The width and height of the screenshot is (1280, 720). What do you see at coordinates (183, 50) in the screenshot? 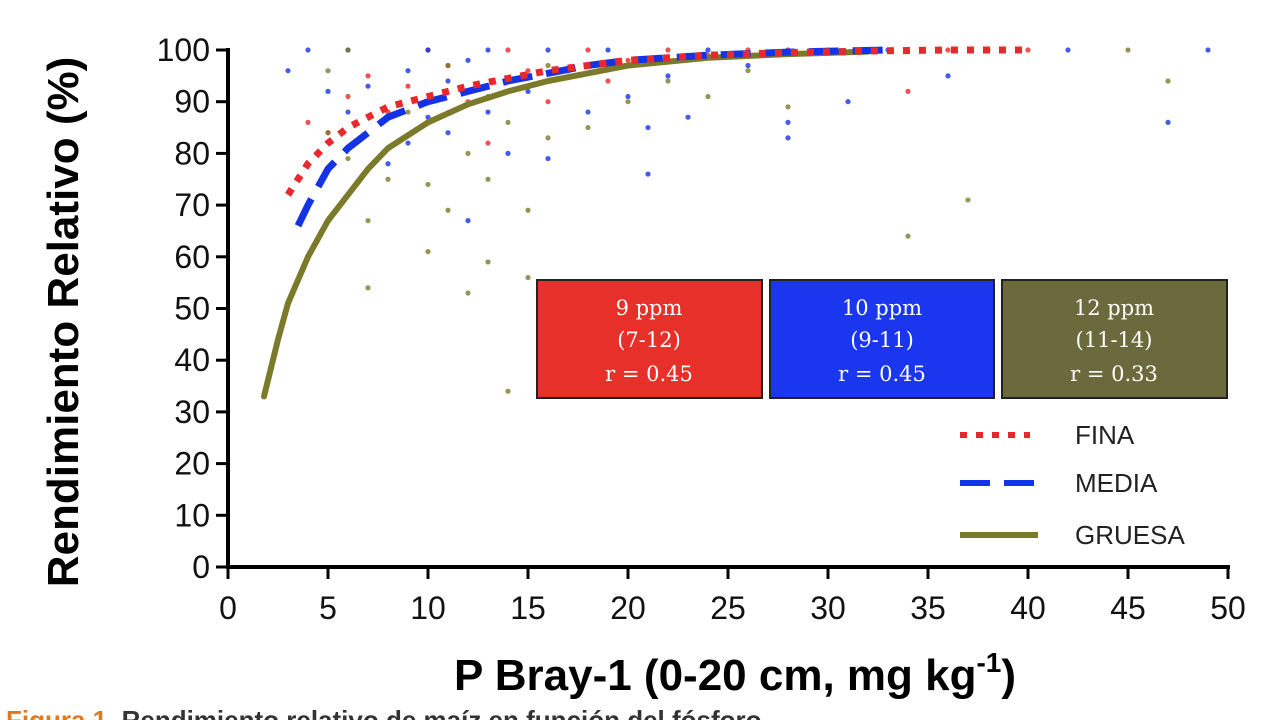
I see `y-tick-label: 100` at bounding box center [183, 50].